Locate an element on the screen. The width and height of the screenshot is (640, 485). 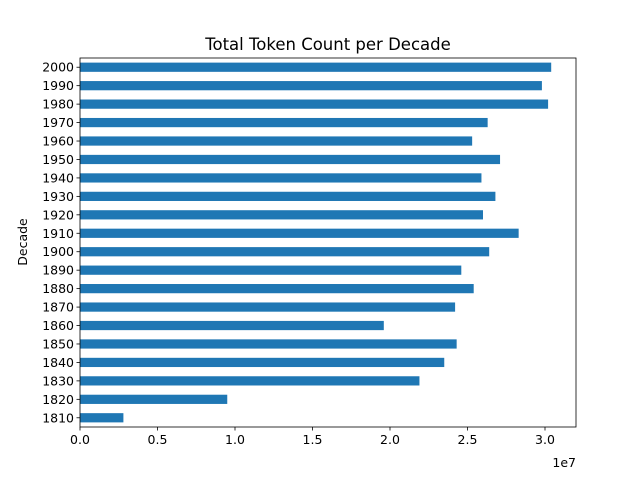
bar-1980 is located at coordinates (314, 104).